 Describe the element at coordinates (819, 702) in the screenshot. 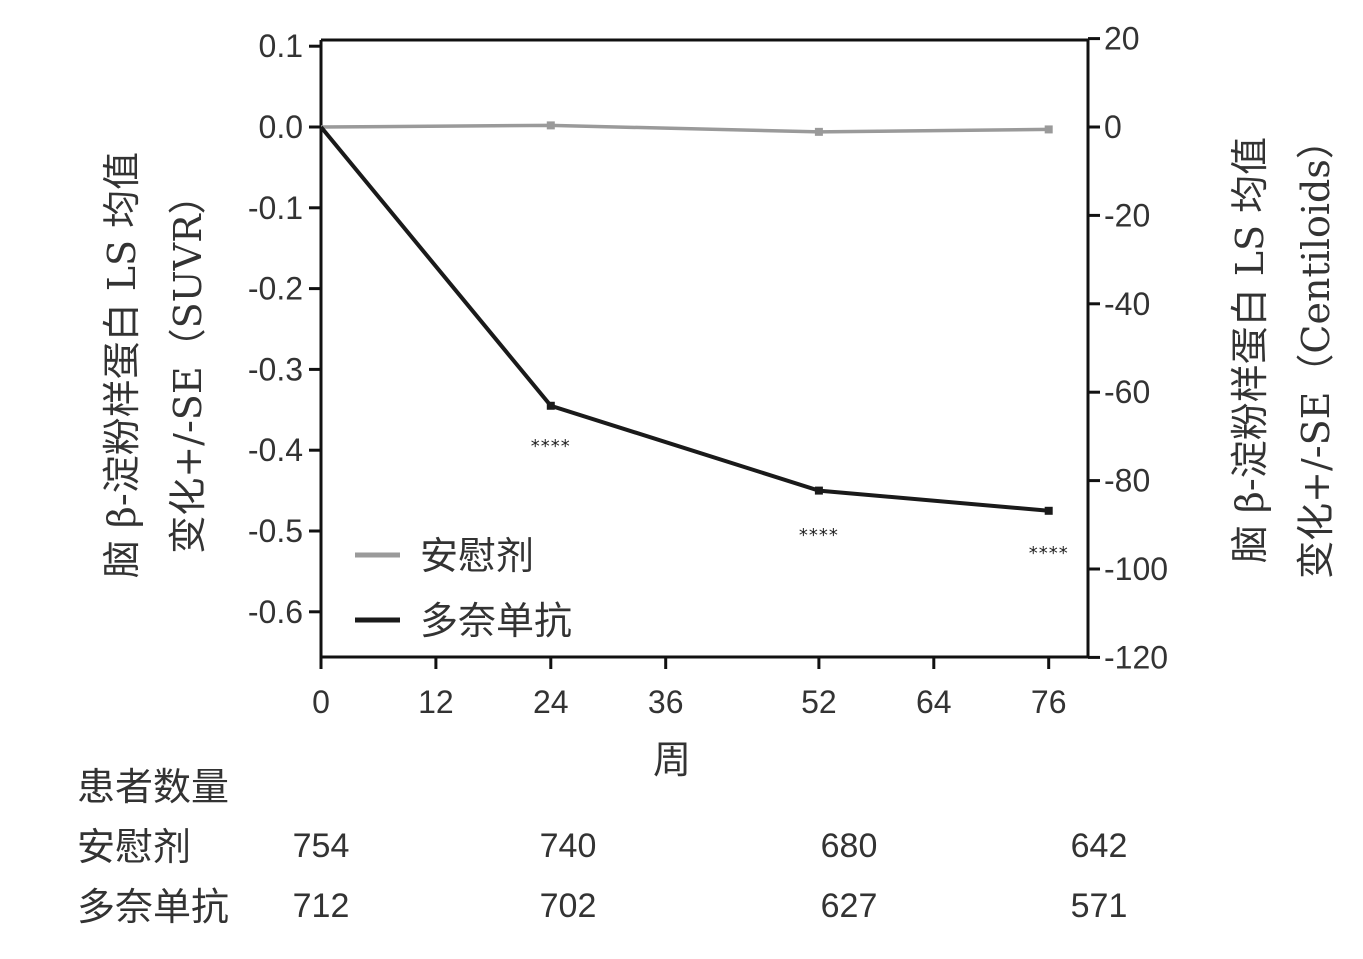

I see `x-tick-label: 52` at that location.